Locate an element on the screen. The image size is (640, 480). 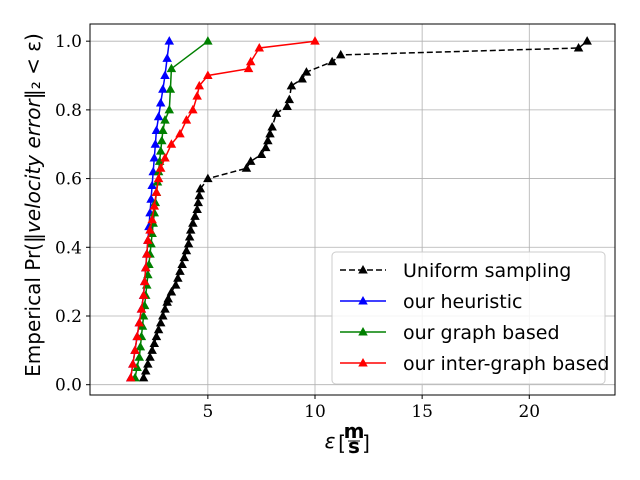
legend-entry: our inter-graph based is located at coordinates (474, 364).